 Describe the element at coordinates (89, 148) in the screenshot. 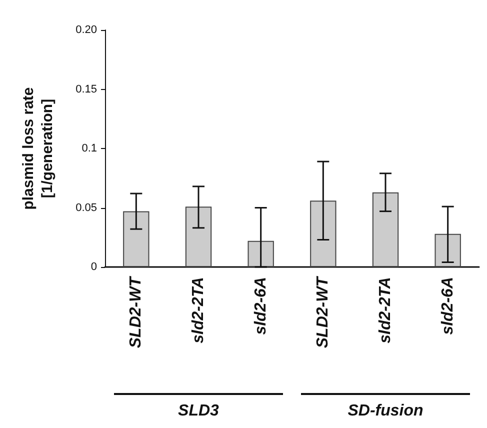

I see `y-tick-label: 0.1` at that location.